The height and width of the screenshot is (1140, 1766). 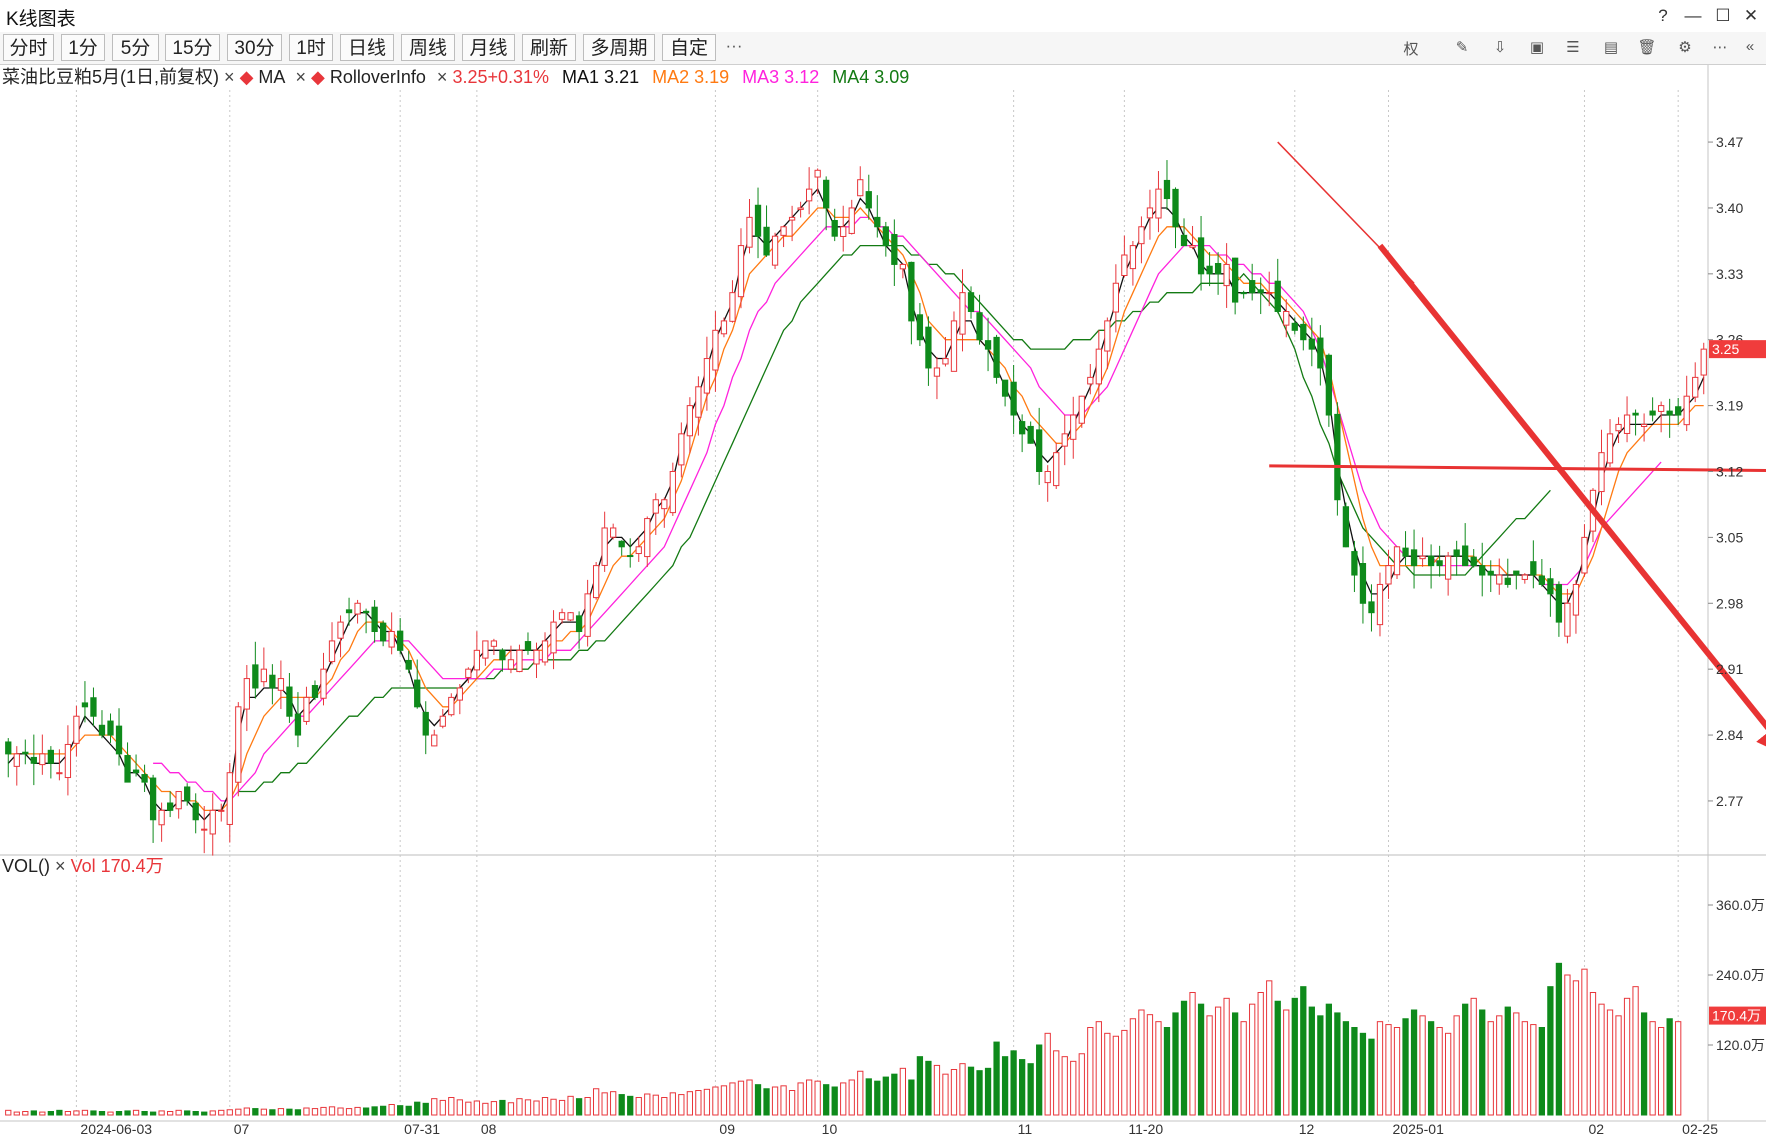 I want to click on rights-adjust-icon: 权, so click(x=1411, y=49).